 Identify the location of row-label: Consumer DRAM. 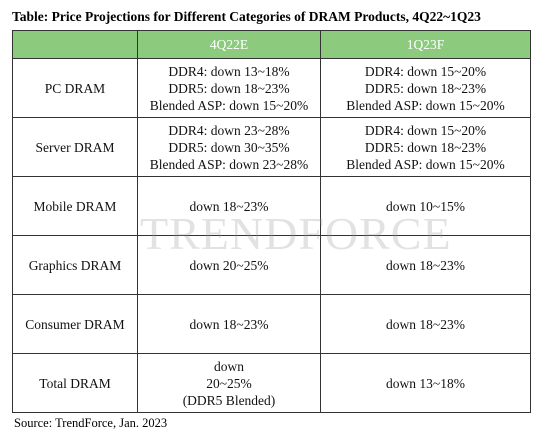
(75, 324).